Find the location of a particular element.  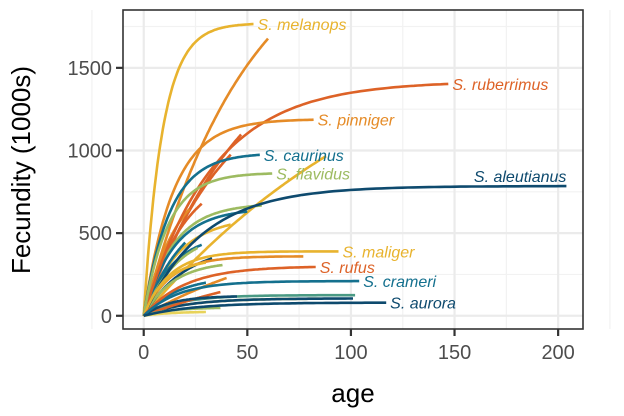

series-line-flavidus is located at coordinates (207, 244).